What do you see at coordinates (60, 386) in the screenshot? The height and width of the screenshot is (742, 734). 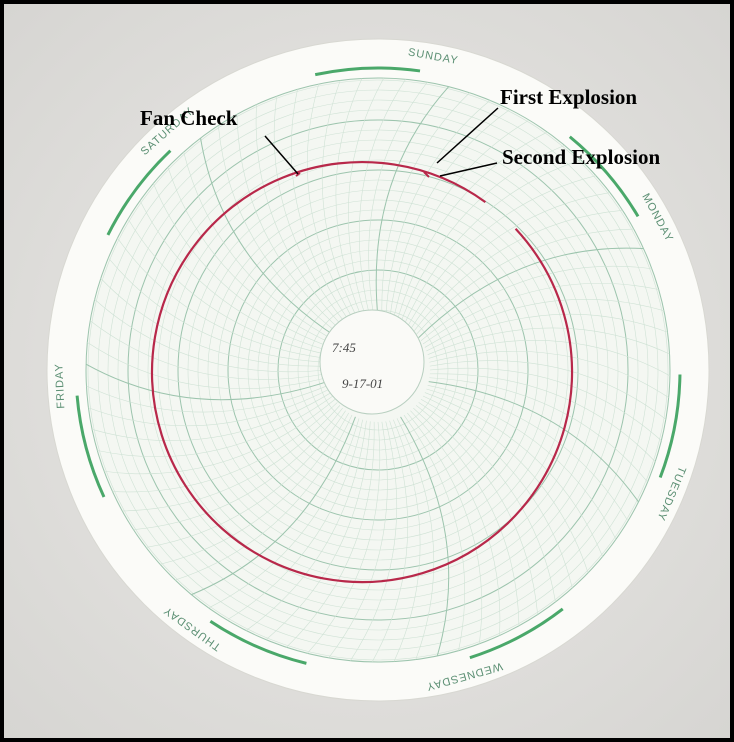 I see `day-label: FRIDAY` at bounding box center [60, 386].